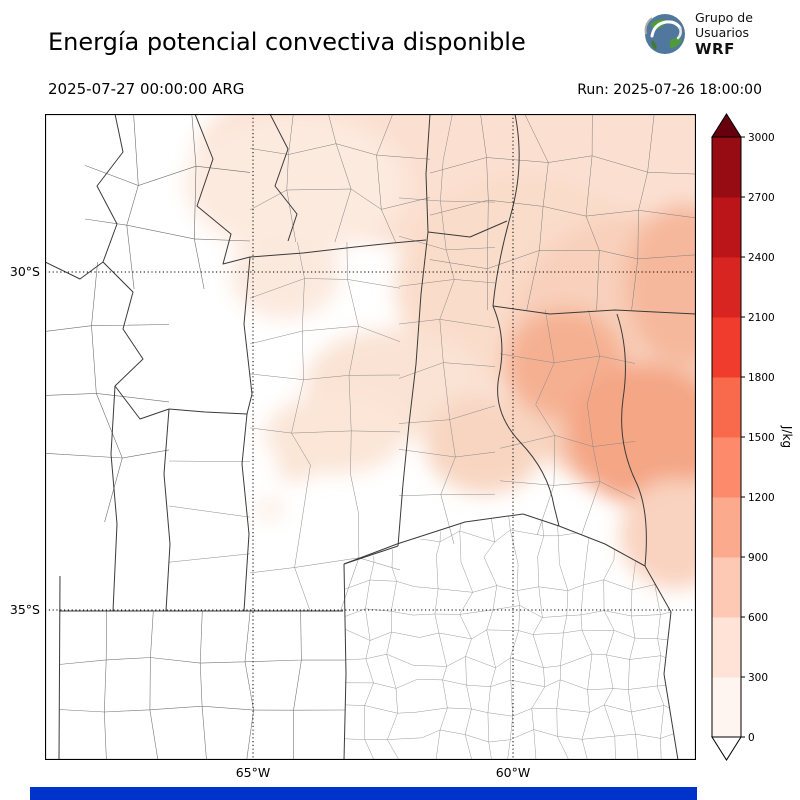  Describe the element at coordinates (513, 772) in the screenshot. I see `lon-label-60W: 60°W` at that location.